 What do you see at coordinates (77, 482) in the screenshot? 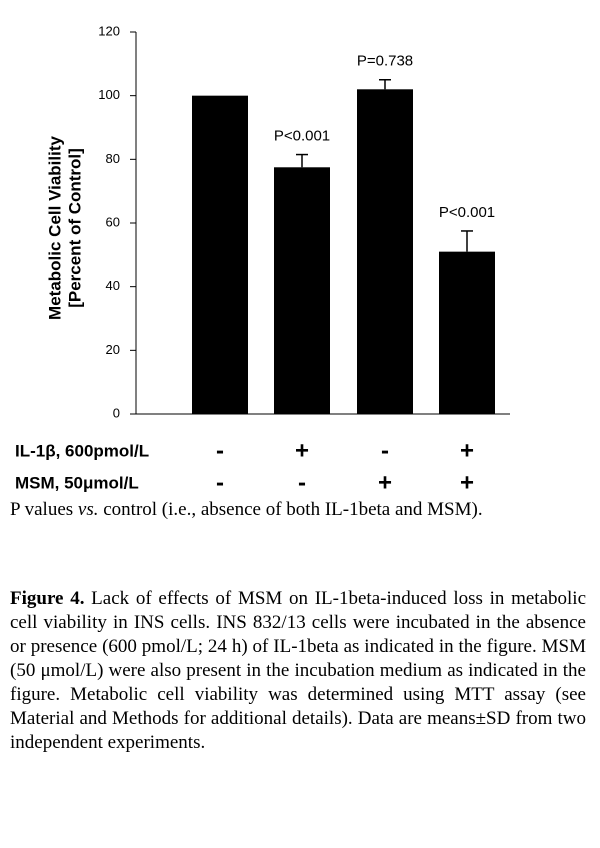
I see `treatment-label: MSM, 50μmol/L` at bounding box center [77, 482].